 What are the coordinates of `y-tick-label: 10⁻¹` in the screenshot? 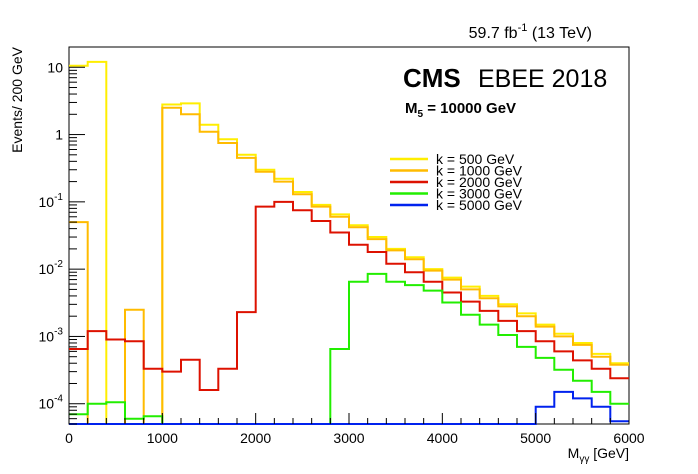 It's located at (51, 201).